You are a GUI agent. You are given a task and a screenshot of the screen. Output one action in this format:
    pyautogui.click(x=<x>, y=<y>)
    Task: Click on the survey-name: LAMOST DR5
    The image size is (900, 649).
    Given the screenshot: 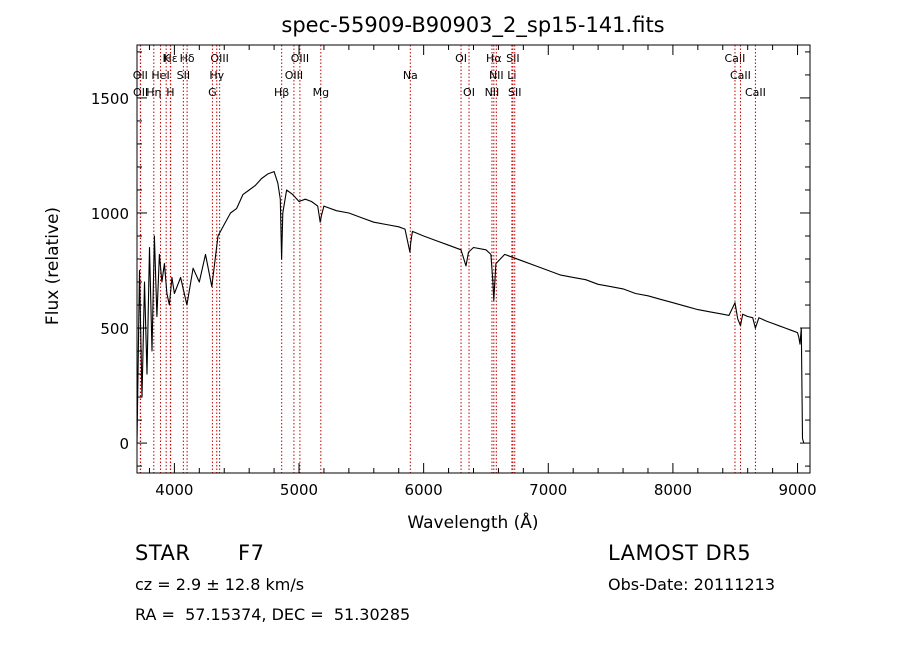 What is the action you would take?
    pyautogui.click(x=680, y=553)
    